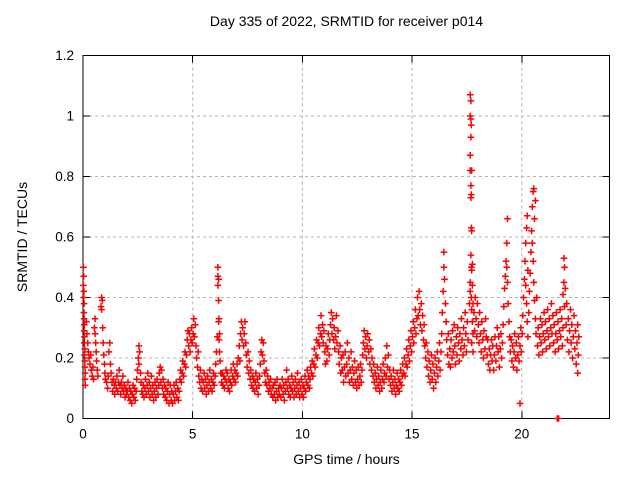  Describe the element at coordinates (70, 418) in the screenshot. I see `y-tick-label: 0` at that location.